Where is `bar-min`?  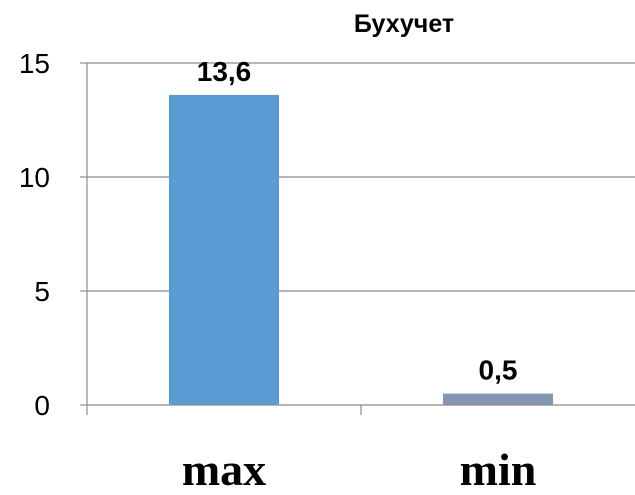
bar-min is located at coordinates (498, 399).